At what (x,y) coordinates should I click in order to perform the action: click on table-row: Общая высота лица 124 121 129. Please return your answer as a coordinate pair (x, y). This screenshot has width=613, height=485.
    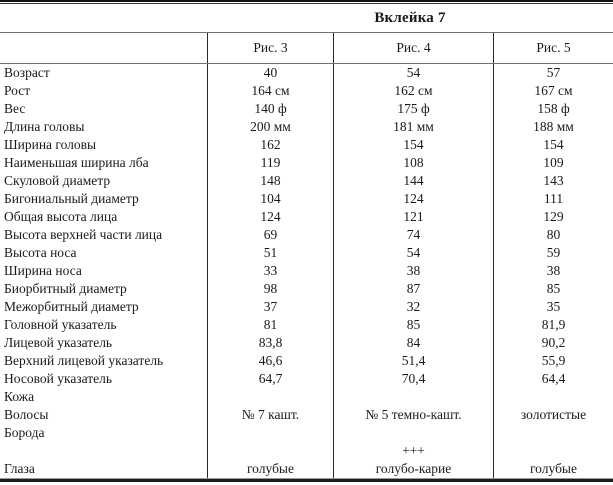
    Looking at the image, I should click on (306, 217).